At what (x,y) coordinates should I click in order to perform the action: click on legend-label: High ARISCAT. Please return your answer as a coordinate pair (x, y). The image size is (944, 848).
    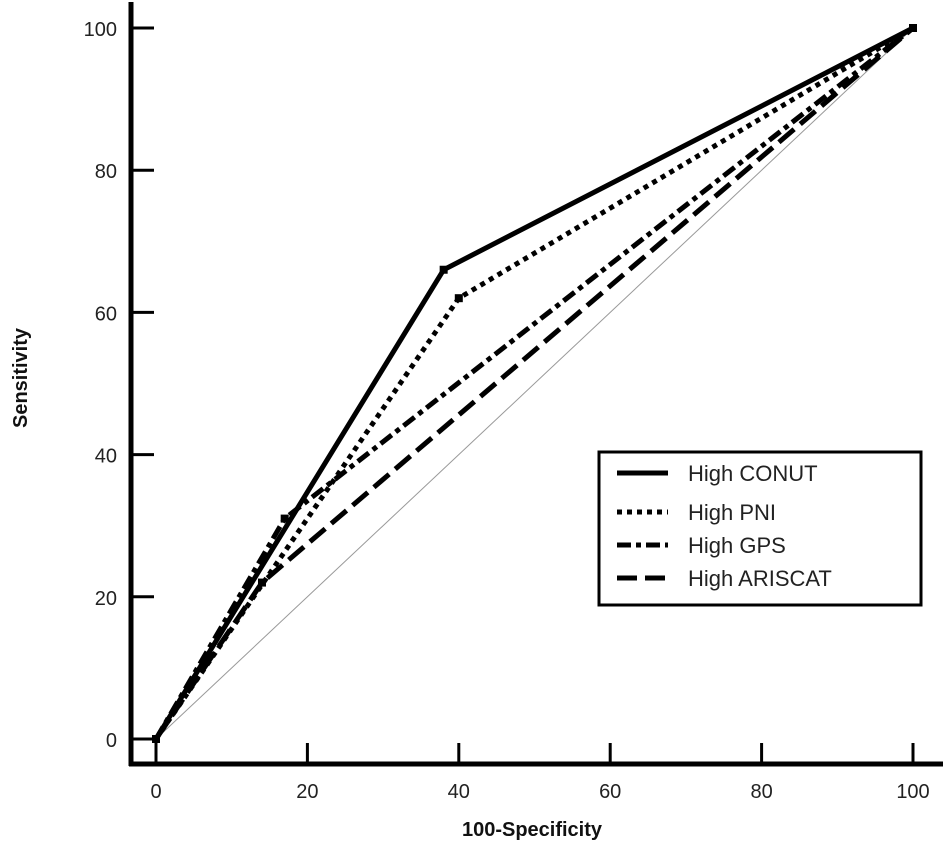
    Looking at the image, I should click on (760, 578).